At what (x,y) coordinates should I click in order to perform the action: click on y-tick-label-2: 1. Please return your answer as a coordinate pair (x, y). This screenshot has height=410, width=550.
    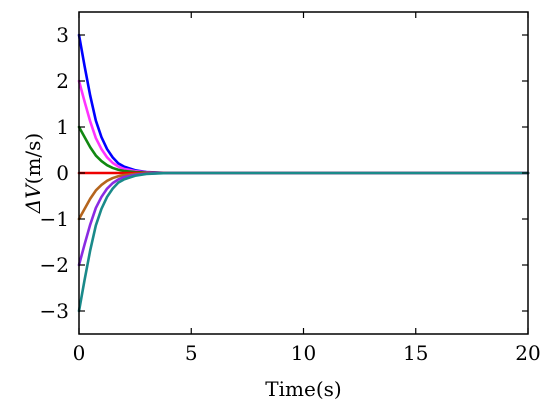
    Looking at the image, I should click on (62, 127).